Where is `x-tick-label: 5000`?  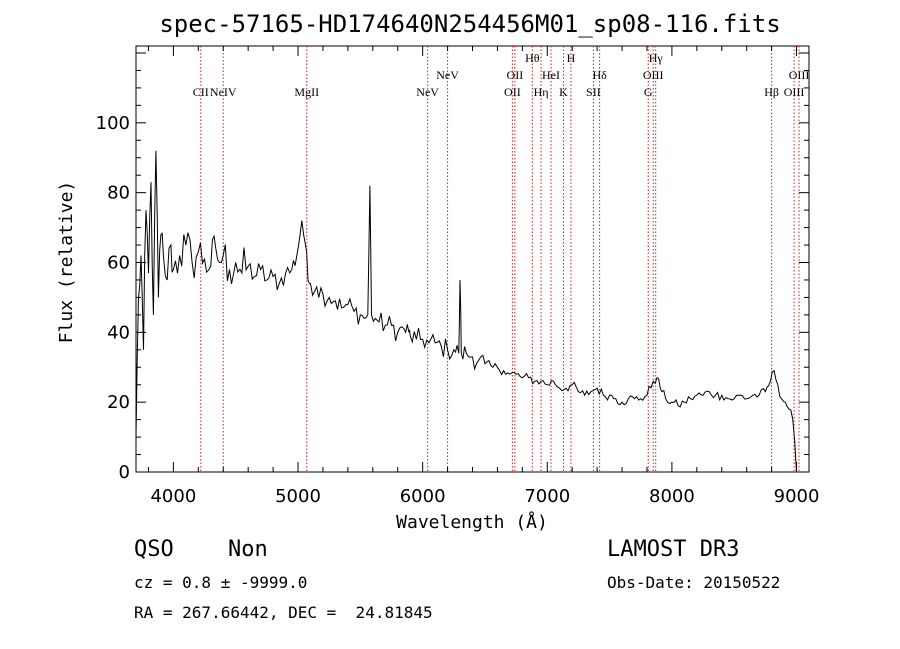
x-tick-label: 5000 is located at coordinates (298, 496).